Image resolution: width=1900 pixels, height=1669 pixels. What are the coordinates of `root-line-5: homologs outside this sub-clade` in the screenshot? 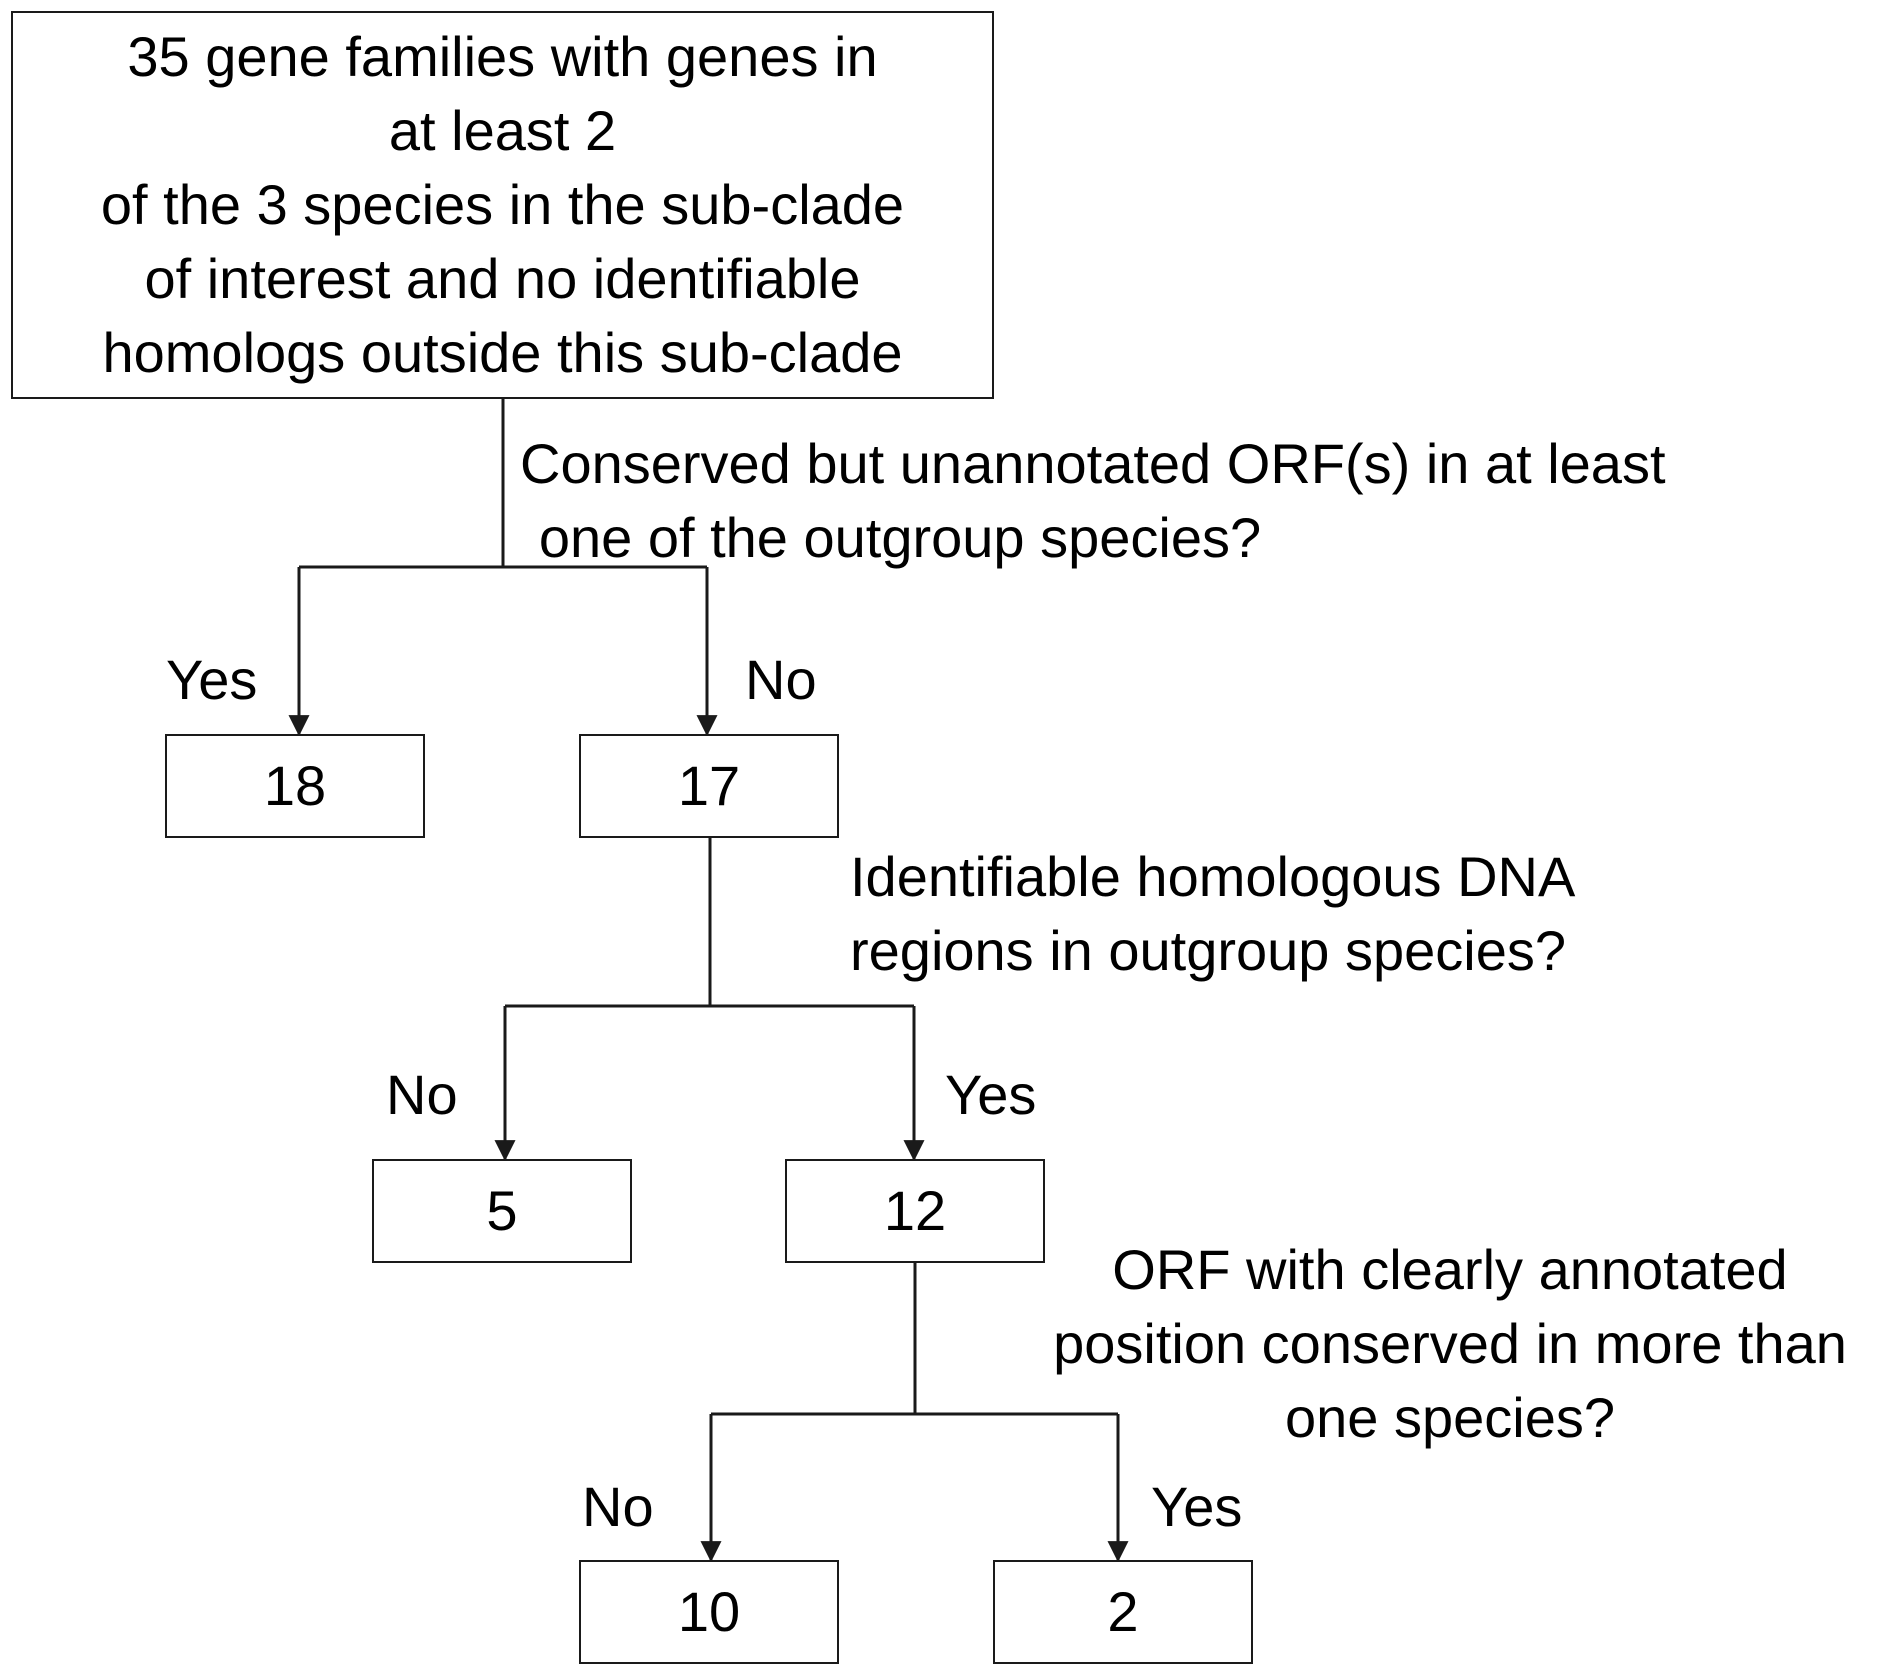 It's located at (502, 352).